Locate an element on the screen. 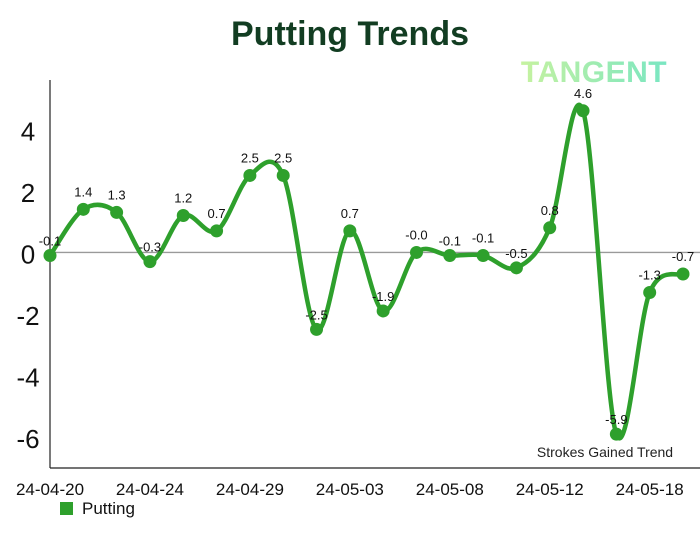 This screenshot has width=700, height=535. x-tick-label: 24-05-03 is located at coordinates (350, 489).